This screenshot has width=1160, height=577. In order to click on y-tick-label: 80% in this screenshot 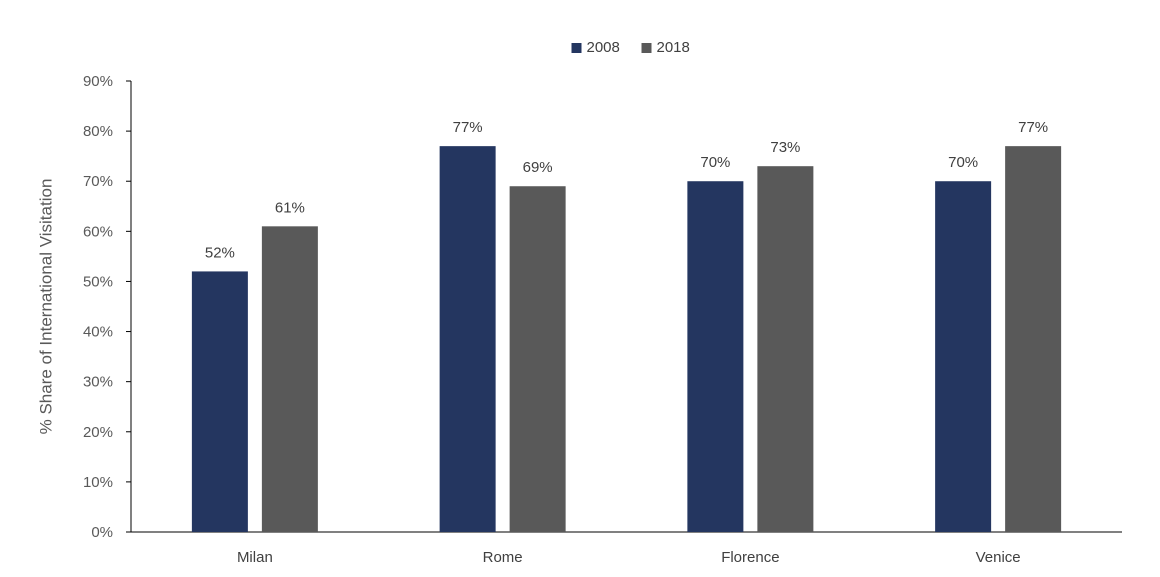, I will do `click(98, 131)`.